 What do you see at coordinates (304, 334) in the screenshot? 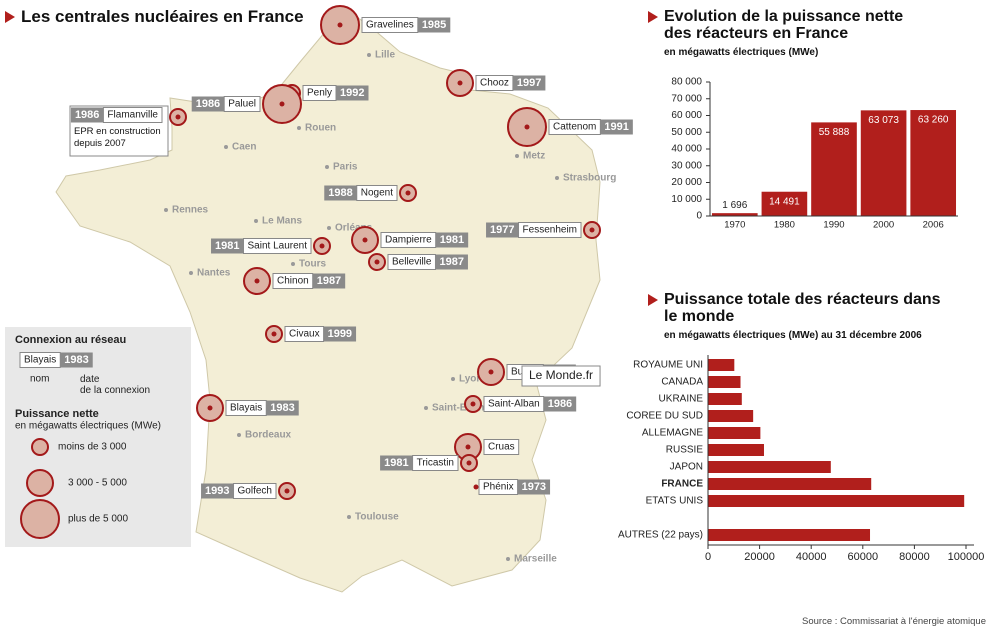
I see `plant-name: Civaux` at bounding box center [304, 334].